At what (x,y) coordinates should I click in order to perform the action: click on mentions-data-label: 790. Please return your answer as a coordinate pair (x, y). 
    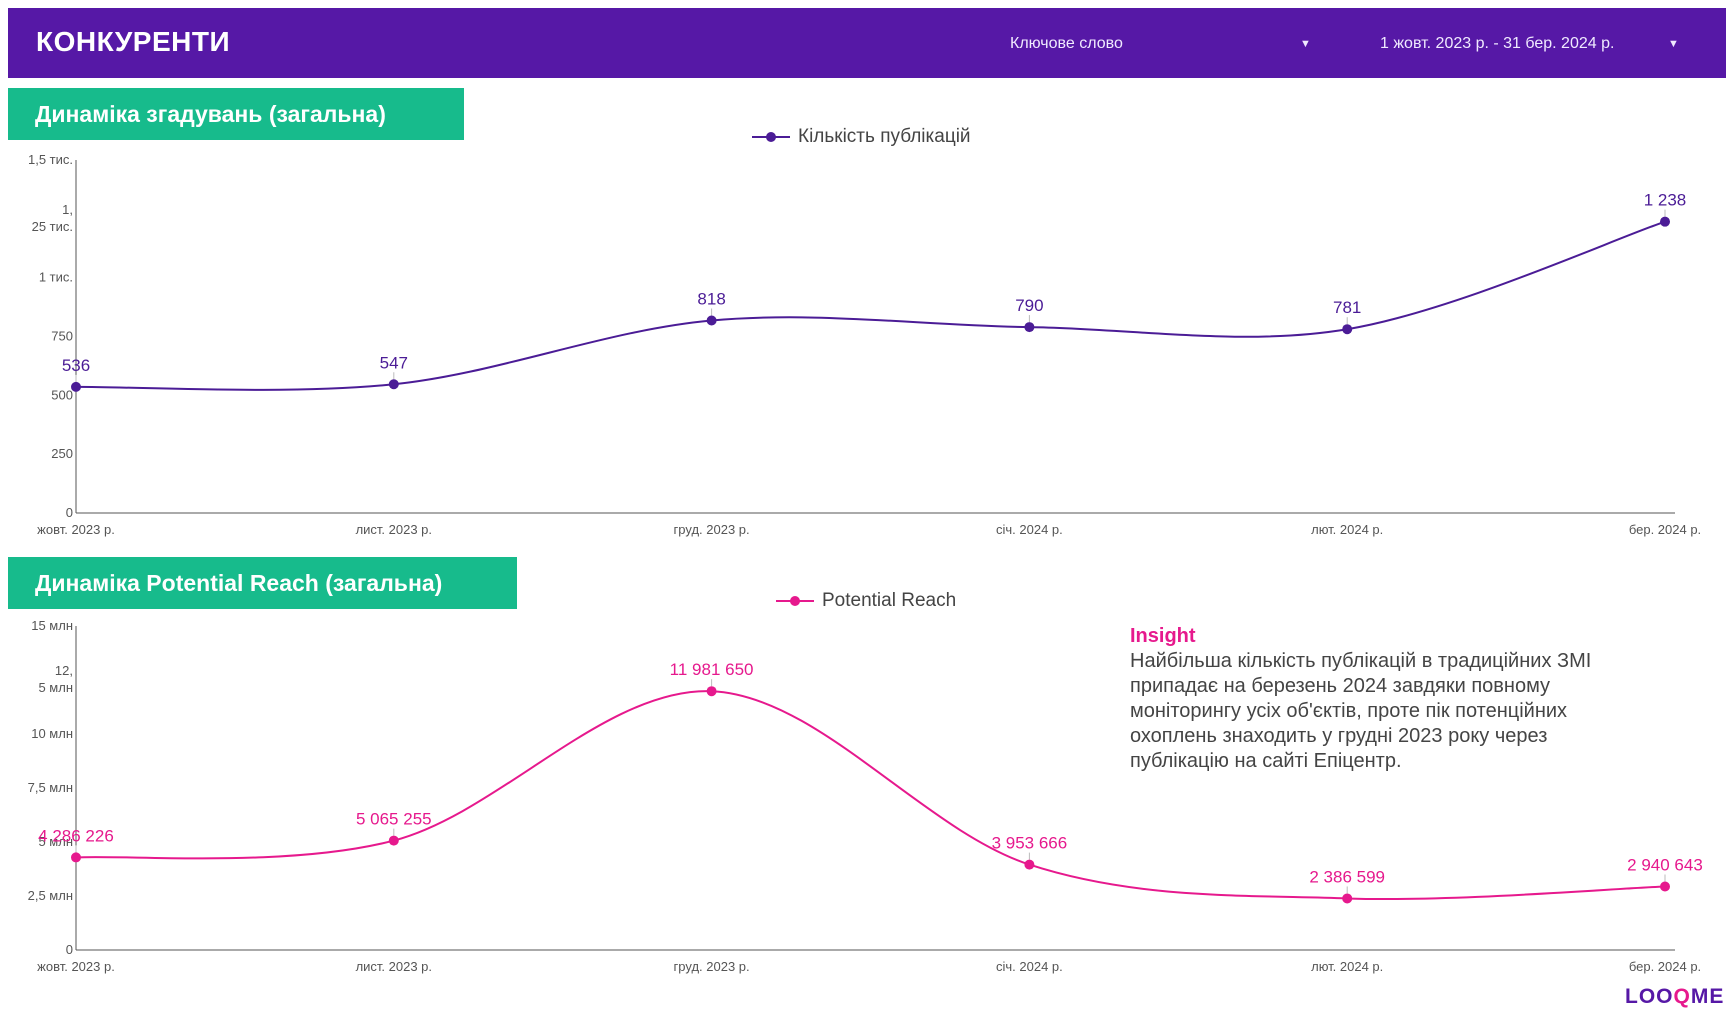
    Looking at the image, I should click on (1029, 305).